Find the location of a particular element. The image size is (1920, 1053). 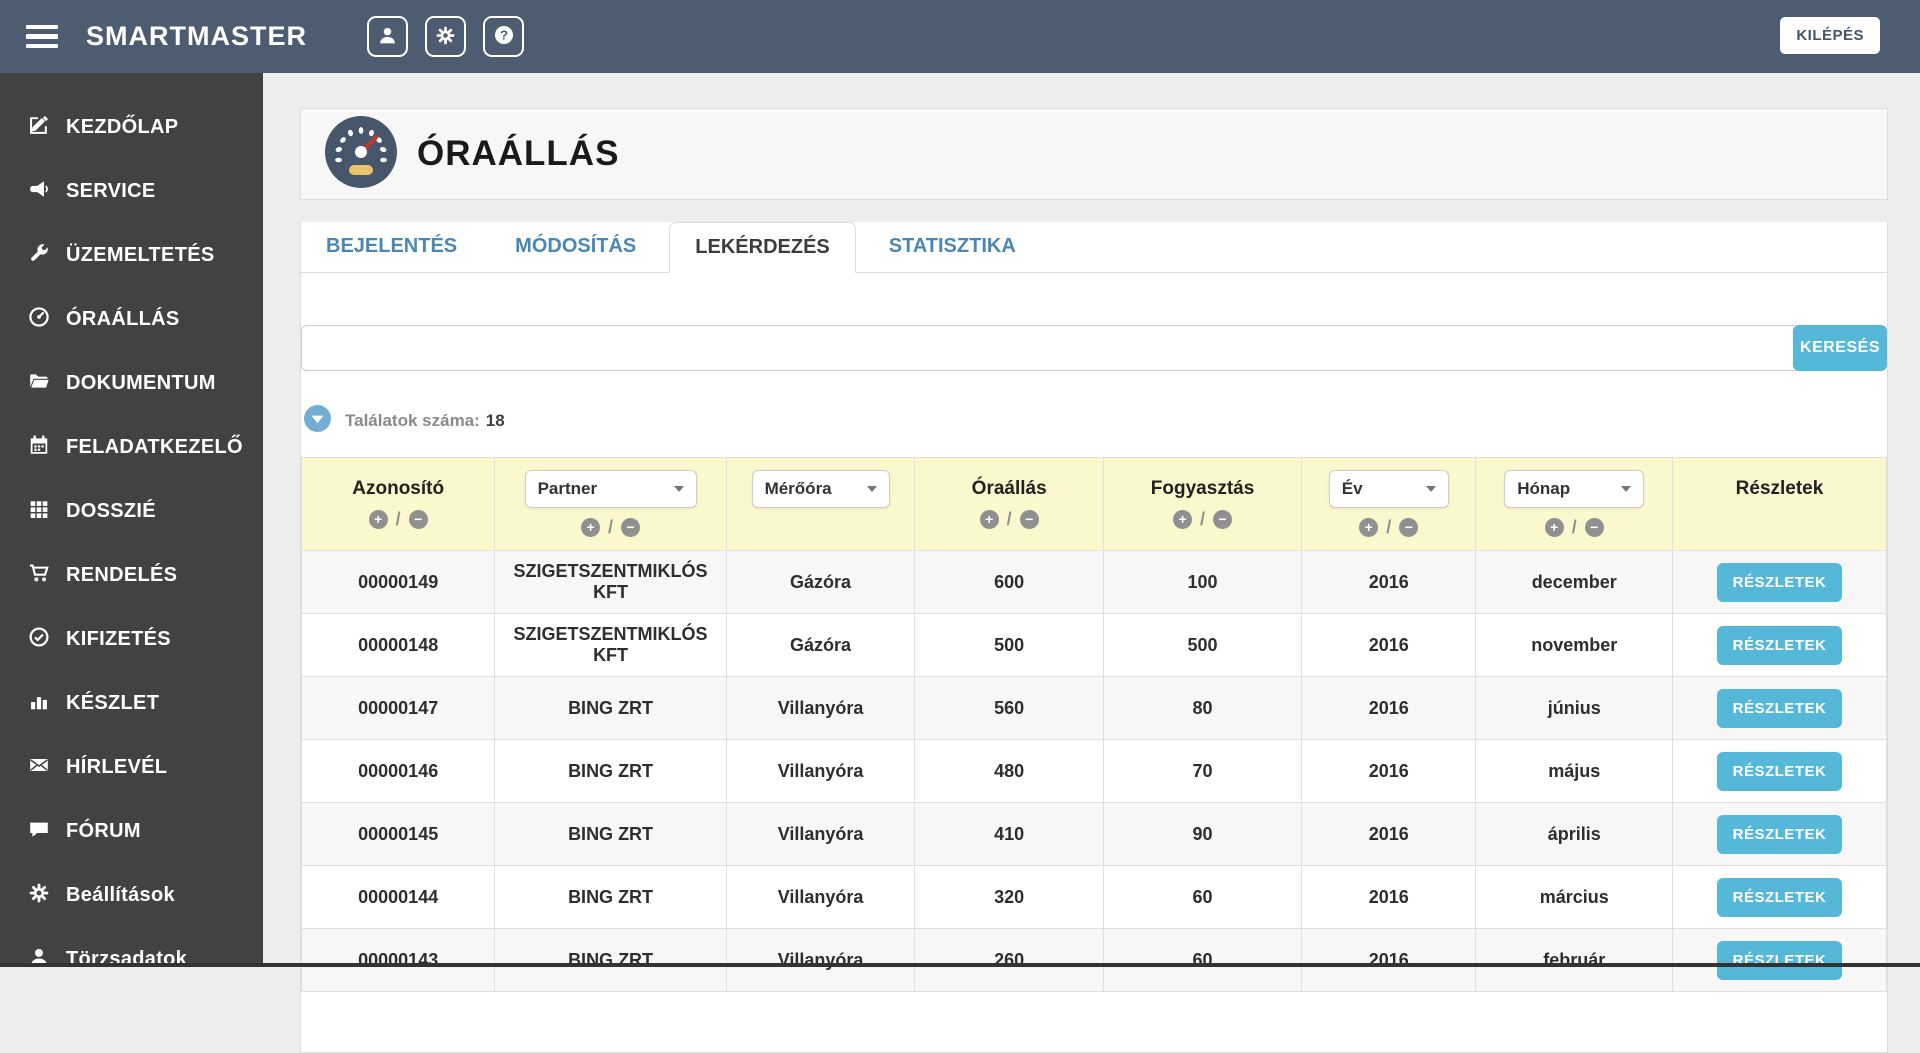

sidebar-item-label: DOKUMENTUM is located at coordinates (141, 382).